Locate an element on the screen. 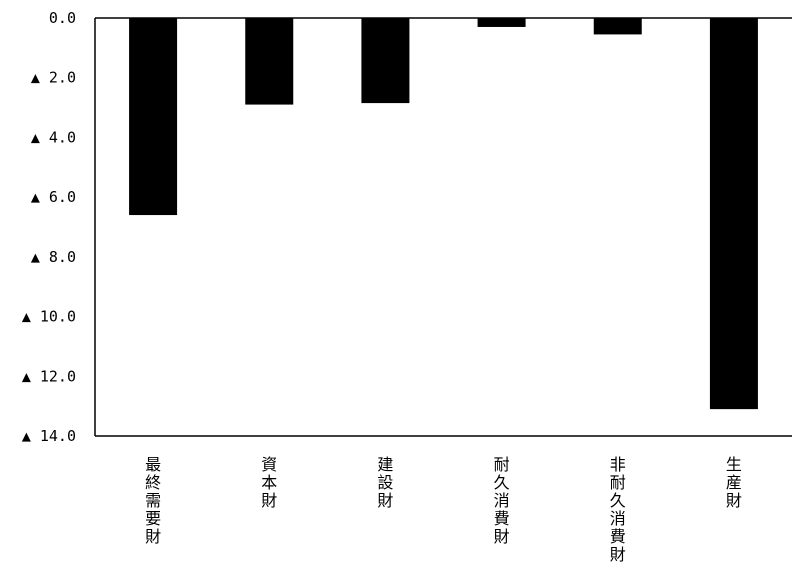 This screenshot has width=792, height=565. y-tick-label: ▲ 8.0 is located at coordinates (53, 257).